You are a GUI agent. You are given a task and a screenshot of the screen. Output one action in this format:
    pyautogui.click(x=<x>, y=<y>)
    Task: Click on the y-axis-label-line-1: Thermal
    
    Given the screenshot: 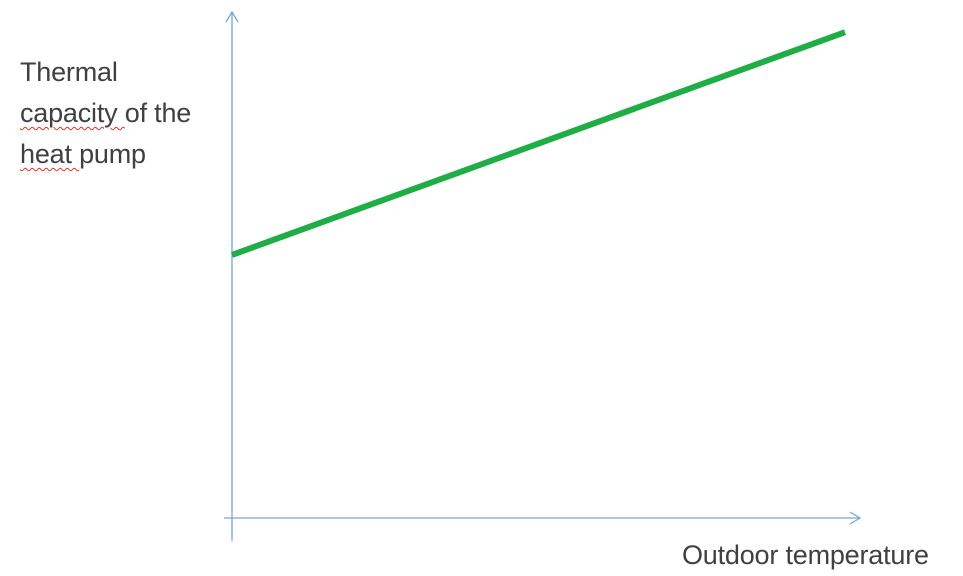 What is the action you would take?
    pyautogui.click(x=69, y=72)
    